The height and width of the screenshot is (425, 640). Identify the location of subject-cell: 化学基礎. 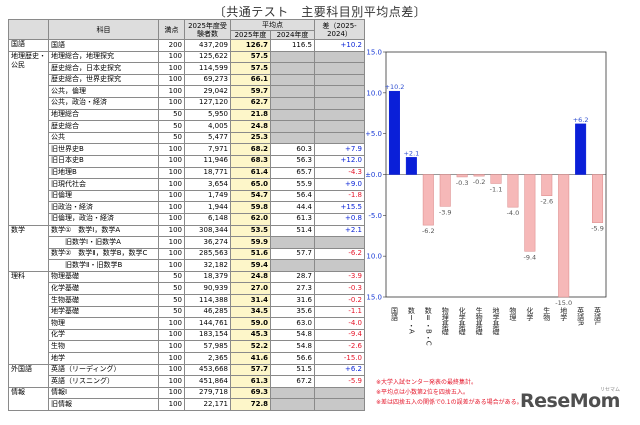
(103, 289).